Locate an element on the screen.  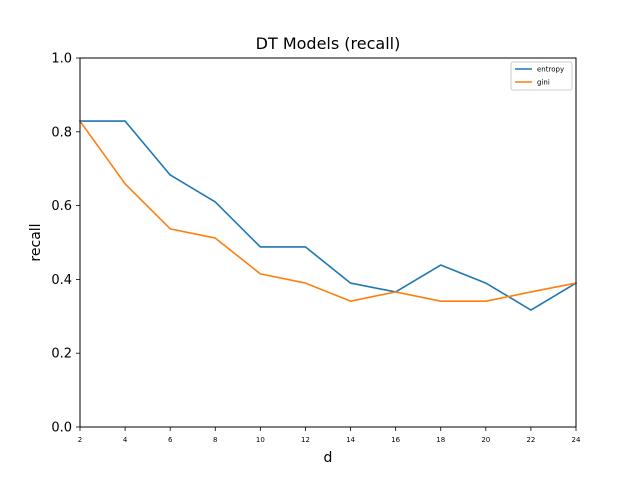
x-axis-ticks: 2 4 6 8 10 12 14 16 18 20 22 24 is located at coordinates (329, 435).